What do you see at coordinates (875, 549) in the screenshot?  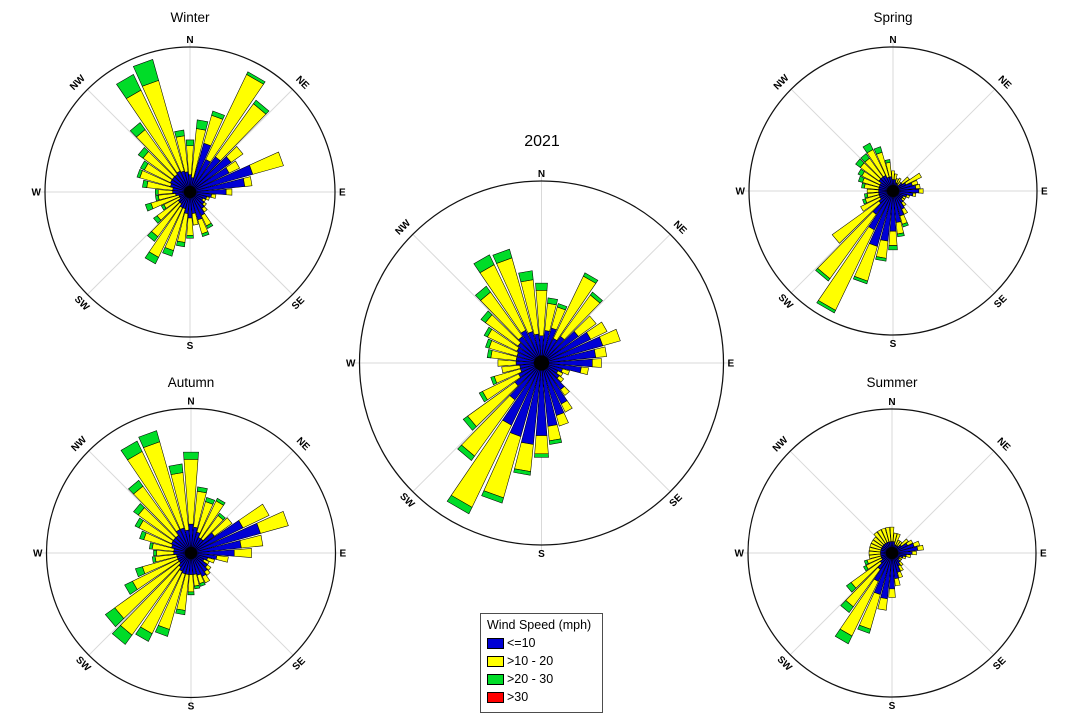 I see `petal-280->10 - 20` at bounding box center [875, 549].